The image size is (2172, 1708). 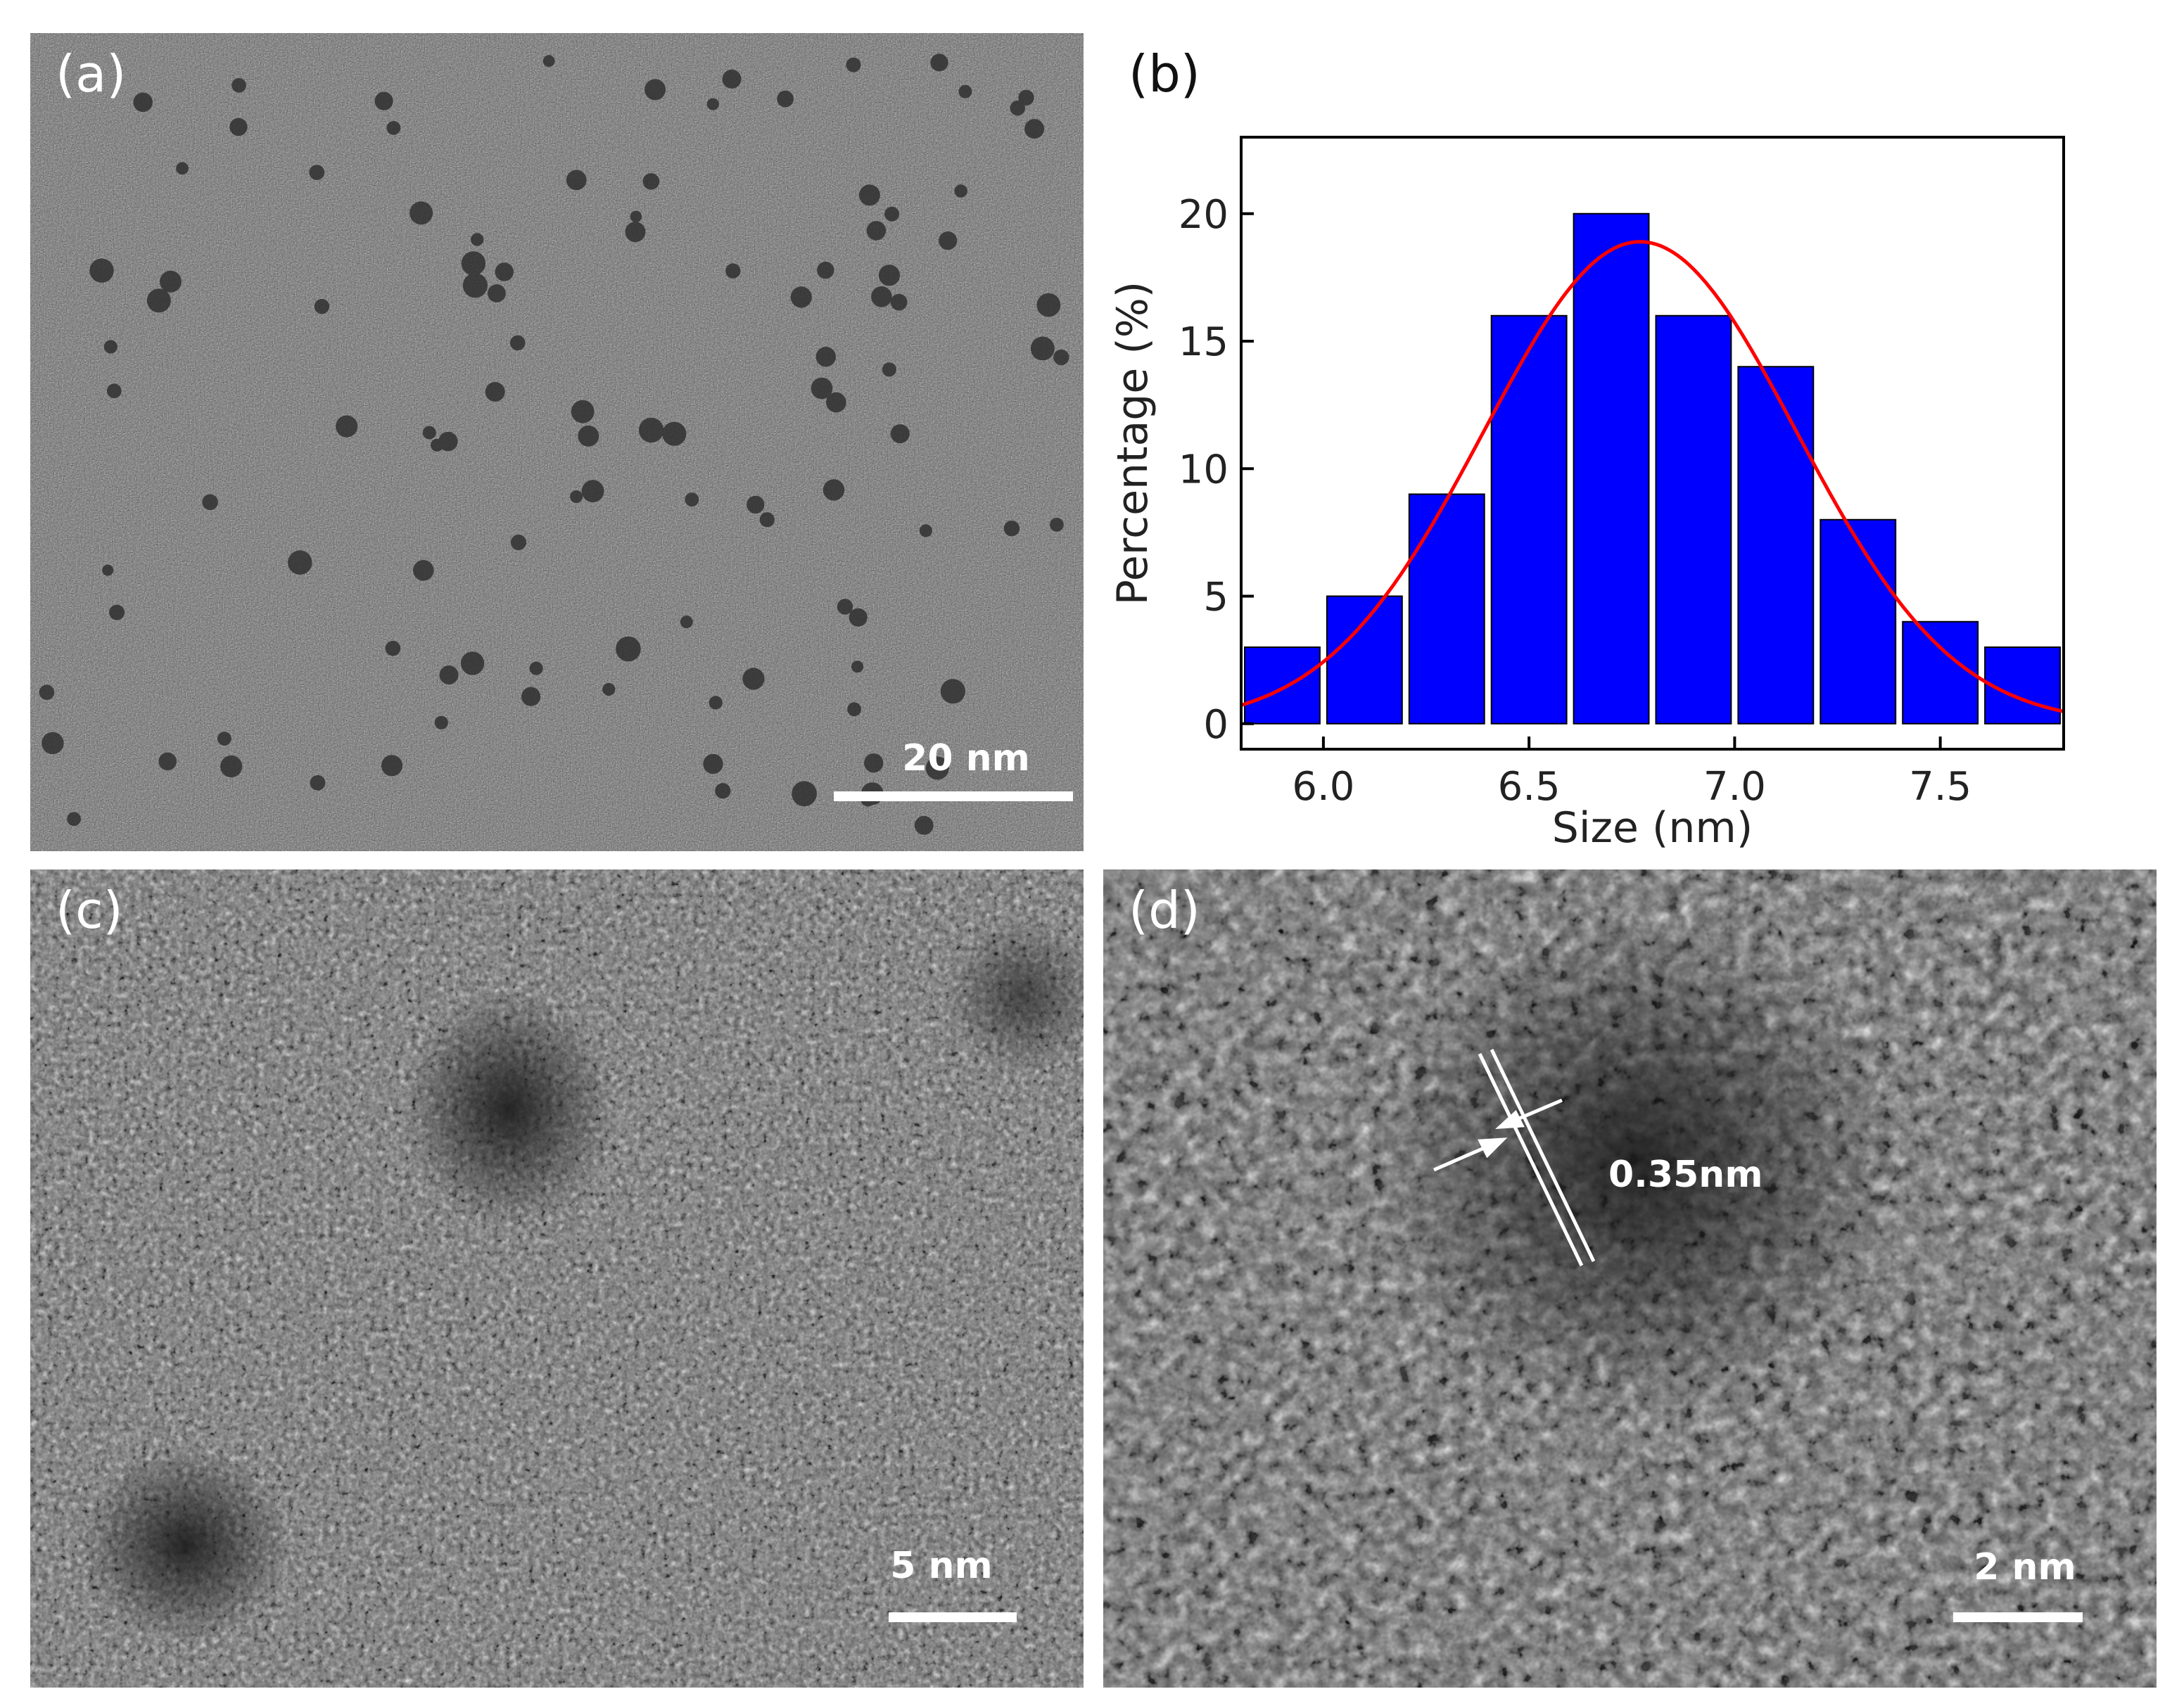 I want to click on panel-label-d: (d), so click(x=1164, y=910).